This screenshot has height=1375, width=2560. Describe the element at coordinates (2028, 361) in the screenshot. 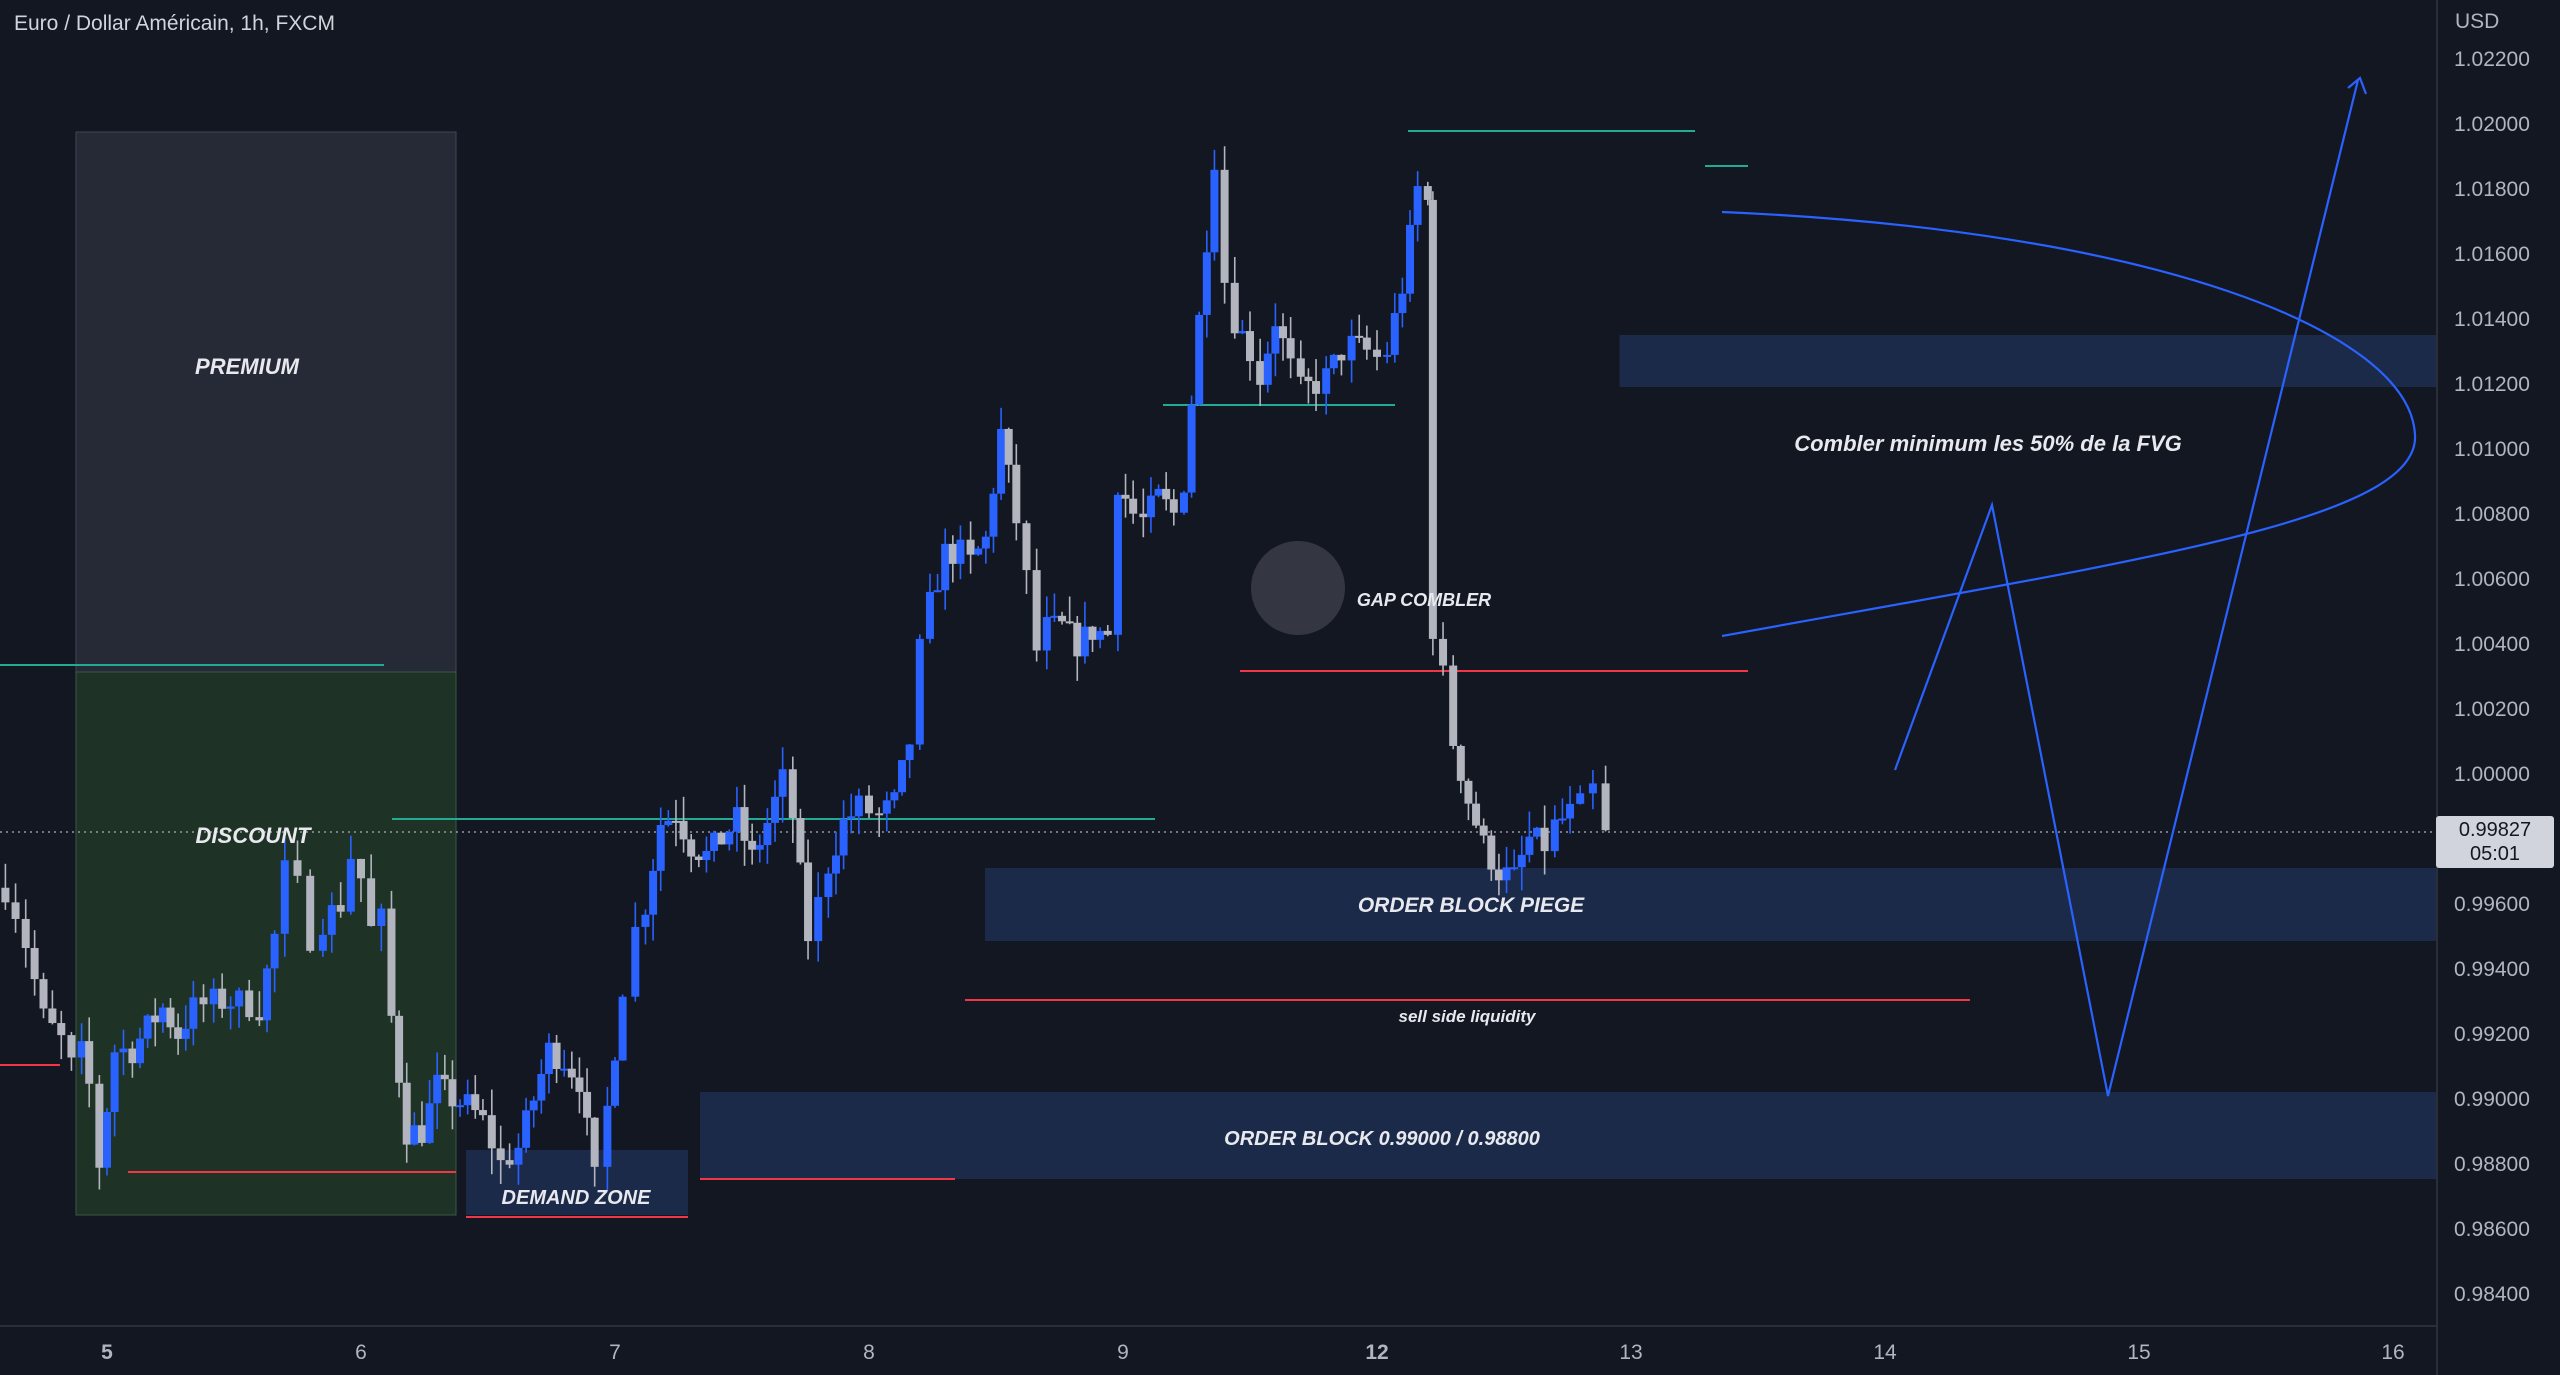

I see `fvg-zone` at that location.